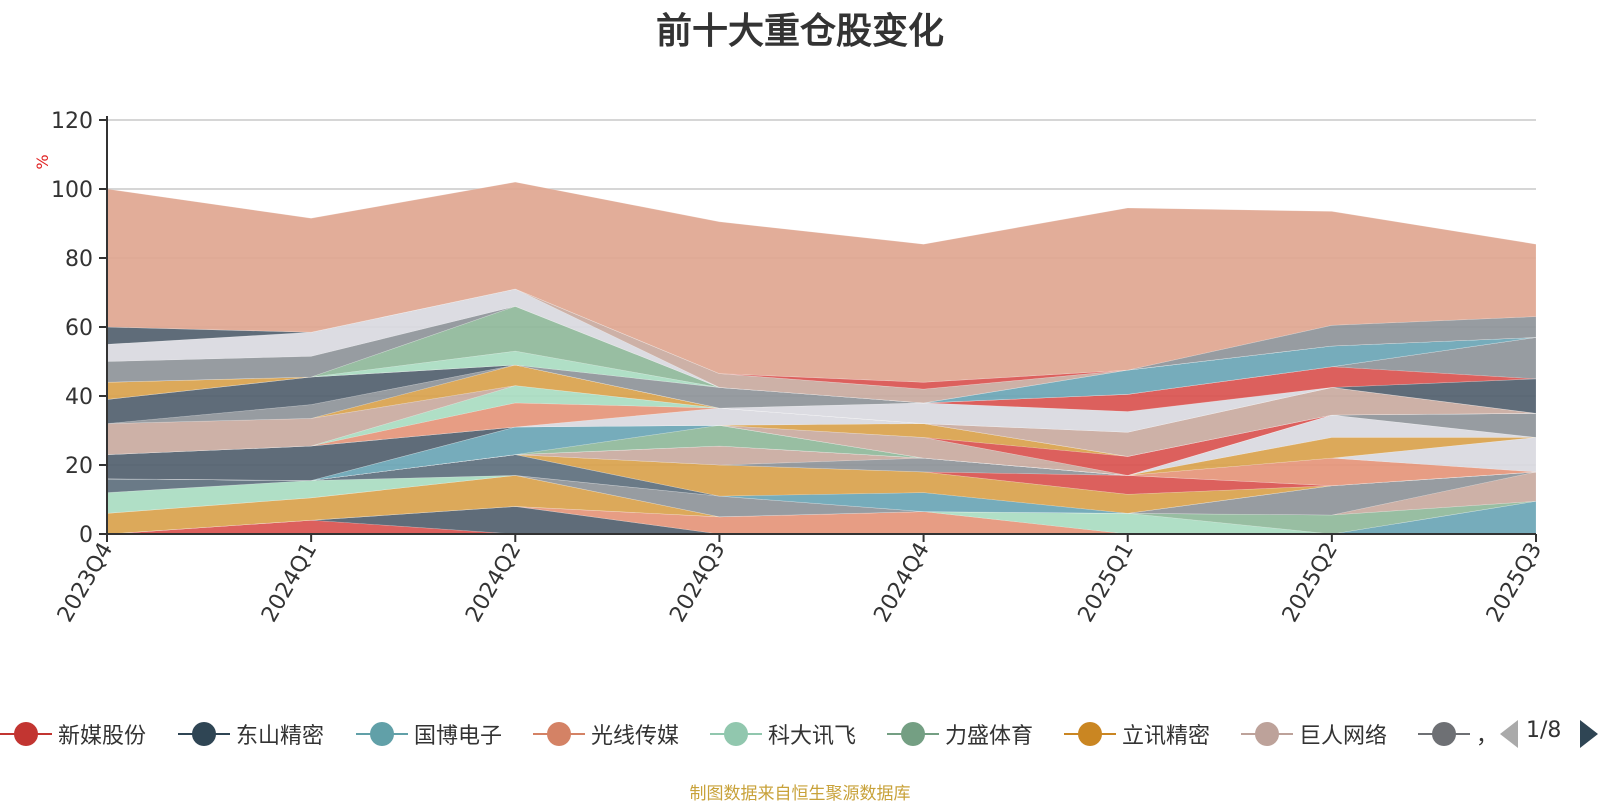  What do you see at coordinates (1343, 736) in the screenshot?
I see `legend-label: 巨人网络` at bounding box center [1343, 736].